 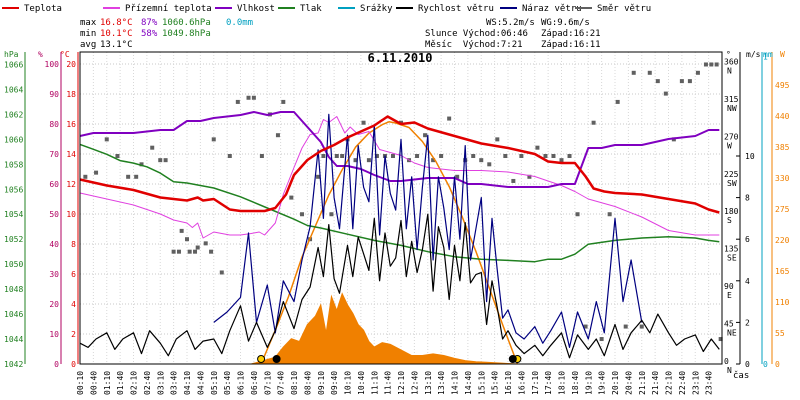 I want to click on tick-label-wind: 2, so click(x=747, y=322).